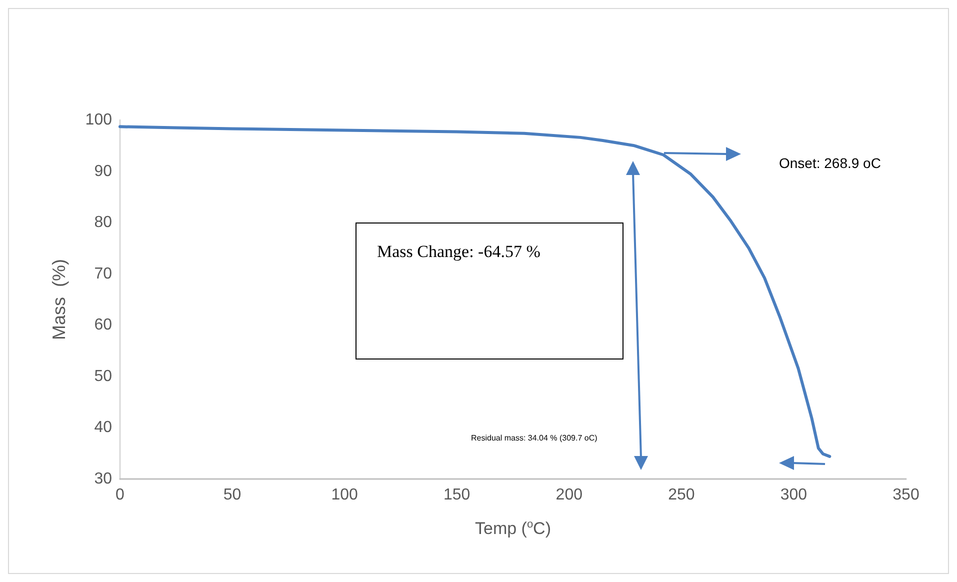 This screenshot has height=582, width=957. What do you see at coordinates (458, 251) in the screenshot?
I see `annotation: Mass Change: -64.57 %` at bounding box center [458, 251].